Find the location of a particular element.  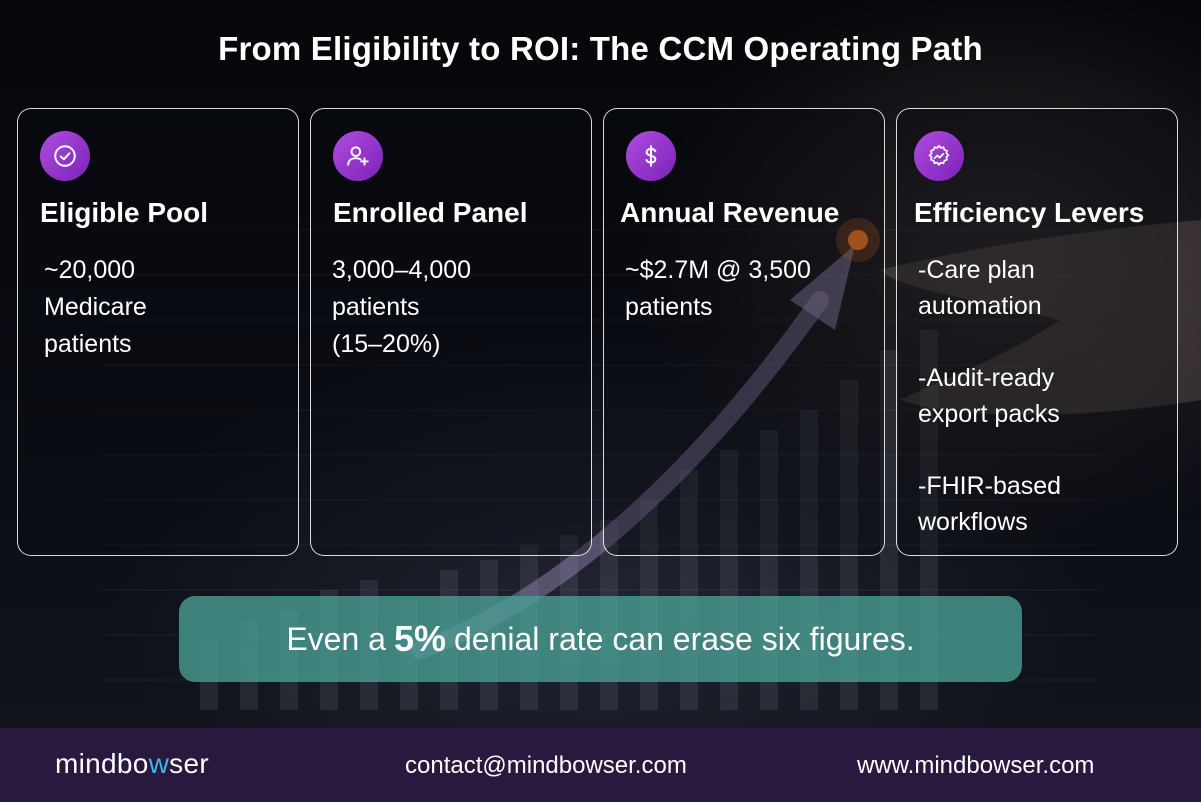

dollar-icon is located at coordinates (651, 156).